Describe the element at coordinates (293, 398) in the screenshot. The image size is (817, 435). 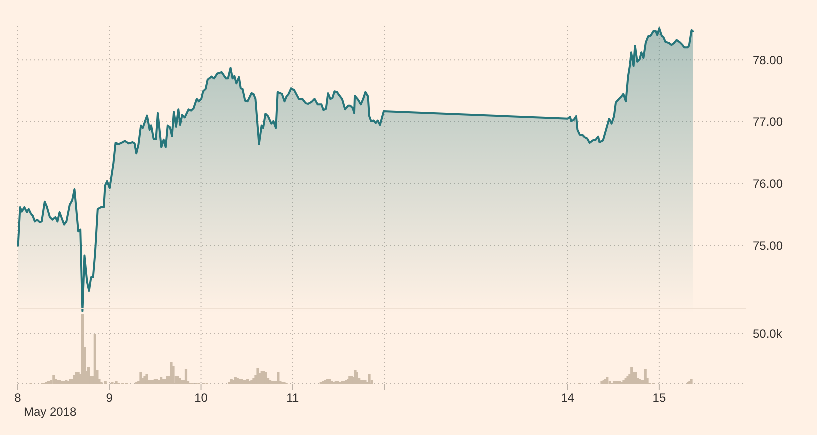
I see `x-tick-label: 11` at that location.